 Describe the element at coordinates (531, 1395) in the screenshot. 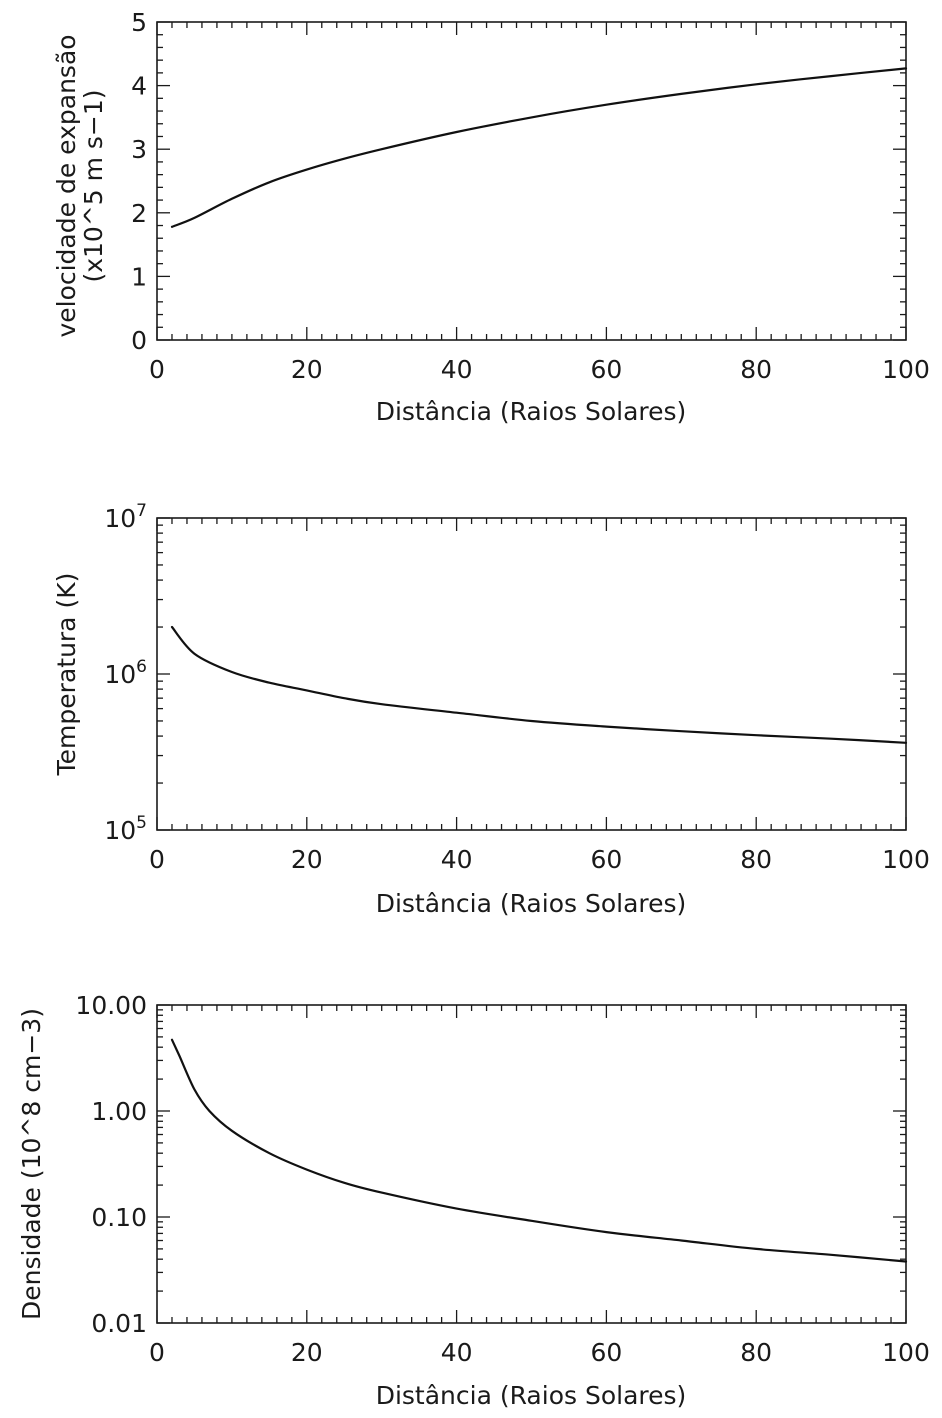

I see `density-x-axis-title: Distância (Raios Solares)` at that location.